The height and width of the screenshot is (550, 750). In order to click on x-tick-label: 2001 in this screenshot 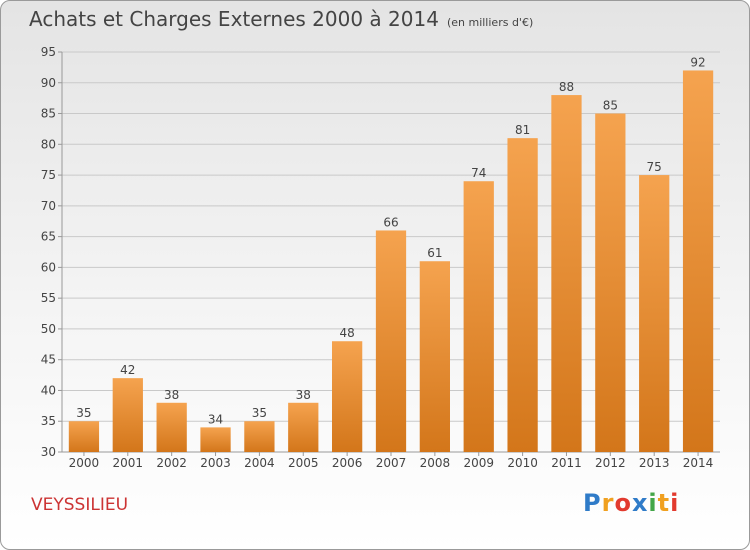, I will do `click(128, 463)`.